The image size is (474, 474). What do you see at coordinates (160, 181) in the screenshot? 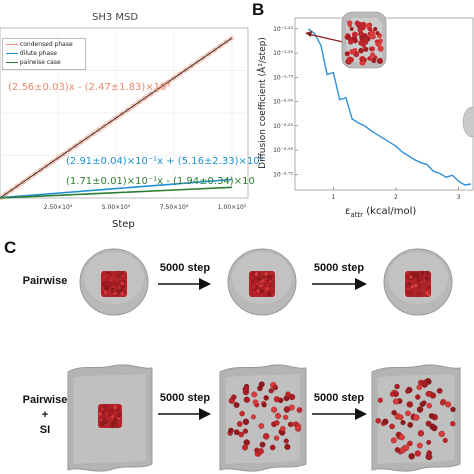
I see `fit-pairwise-annotation: (1.71±0.01)×10⁻¹x - (1.94±0.34)×10` at bounding box center [160, 181].